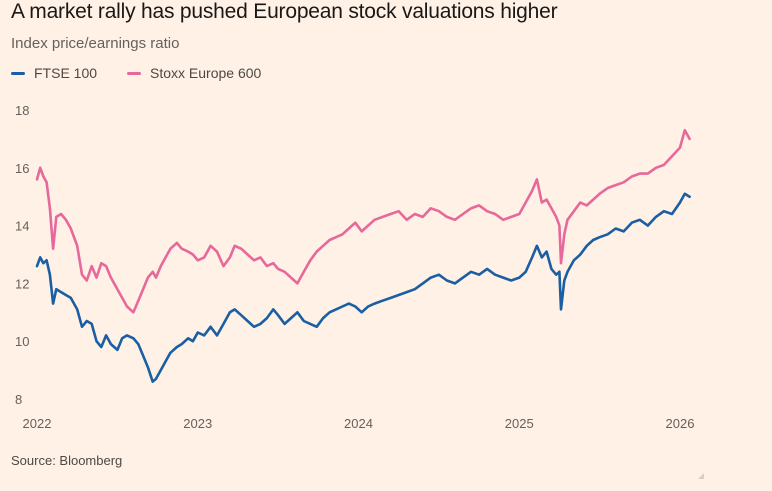 This screenshot has height=491, width=772. I want to click on x-tick-label: 2023, so click(197, 423).